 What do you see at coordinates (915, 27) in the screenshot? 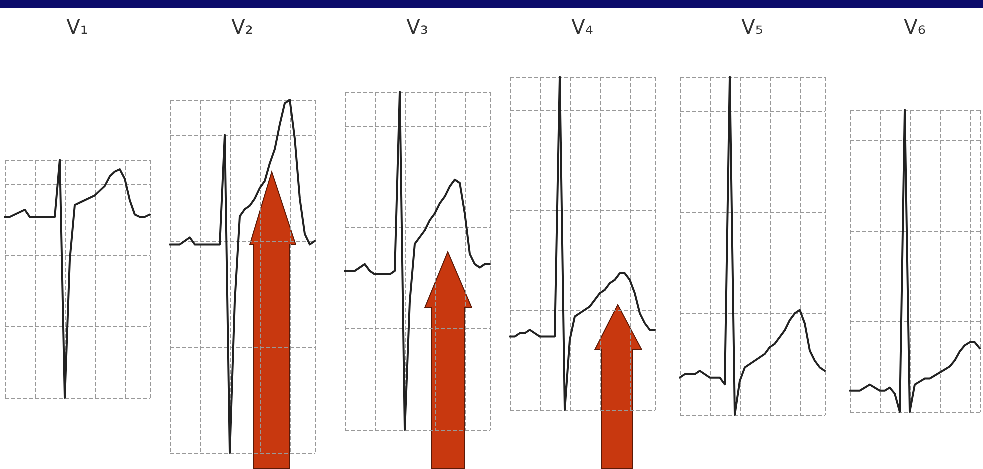
I see `chart-title: V₆` at bounding box center [915, 27].